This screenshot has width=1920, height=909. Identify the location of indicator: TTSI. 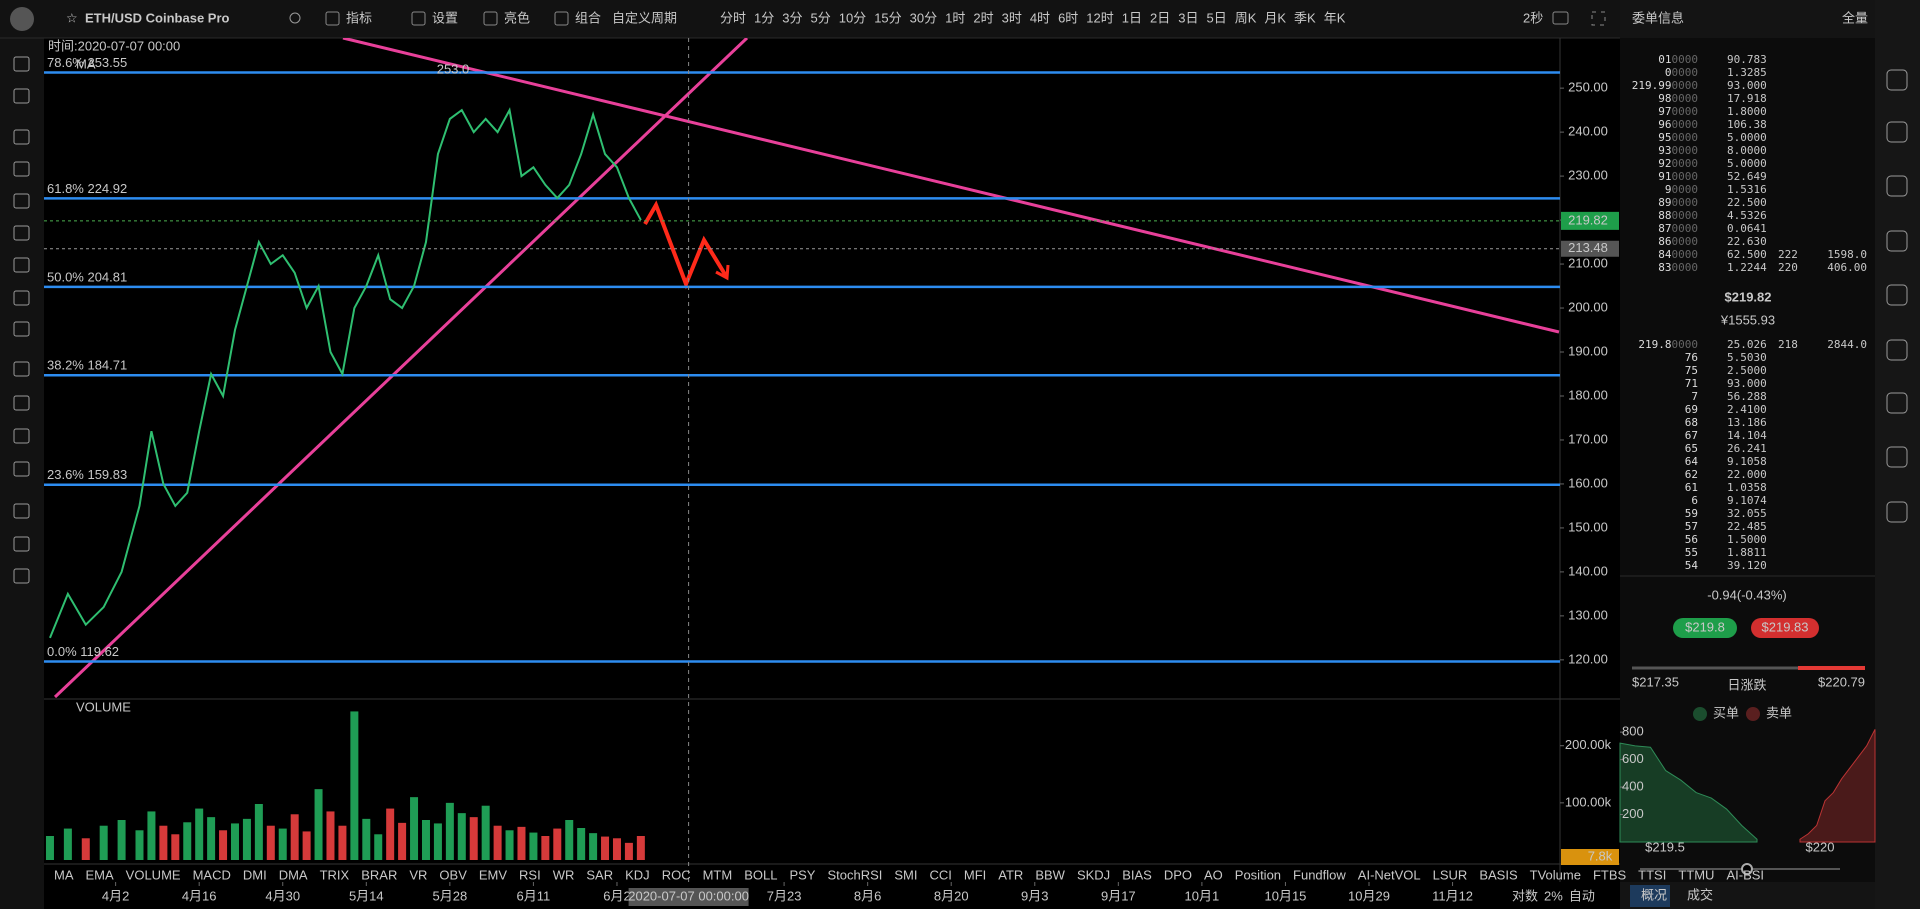
(1652, 874).